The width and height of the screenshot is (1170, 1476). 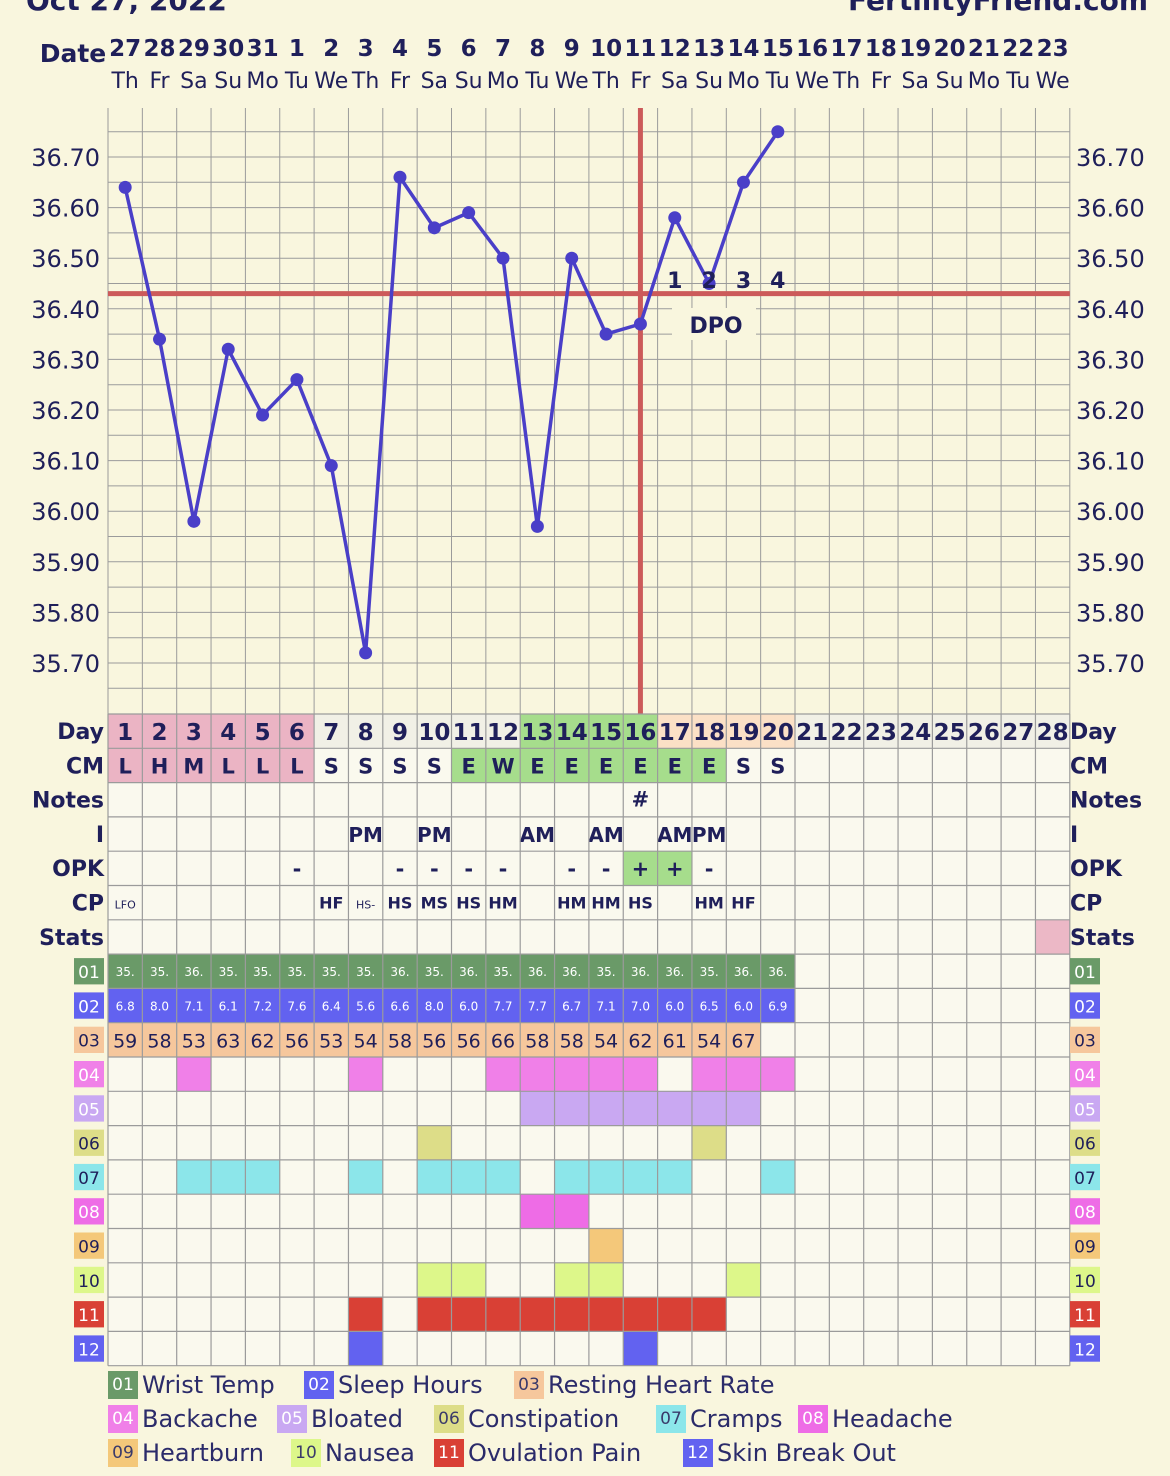 What do you see at coordinates (125, 49) in the screenshot?
I see `date-label: 27` at bounding box center [125, 49].